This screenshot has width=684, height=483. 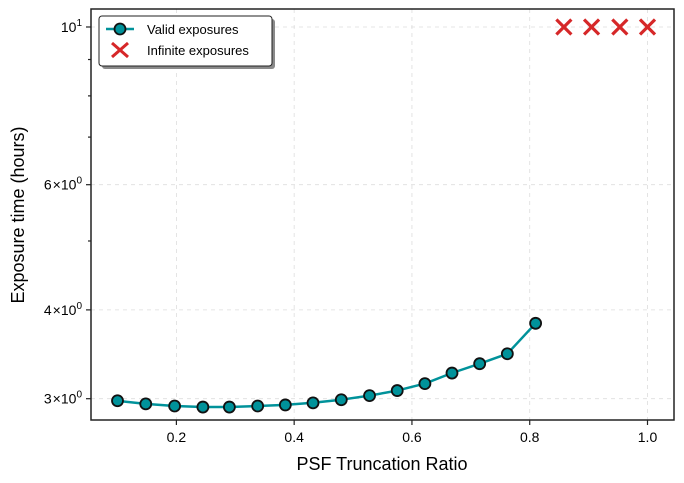 I want to click on y-axis-title: Exposure time (hours), so click(x=18, y=214).